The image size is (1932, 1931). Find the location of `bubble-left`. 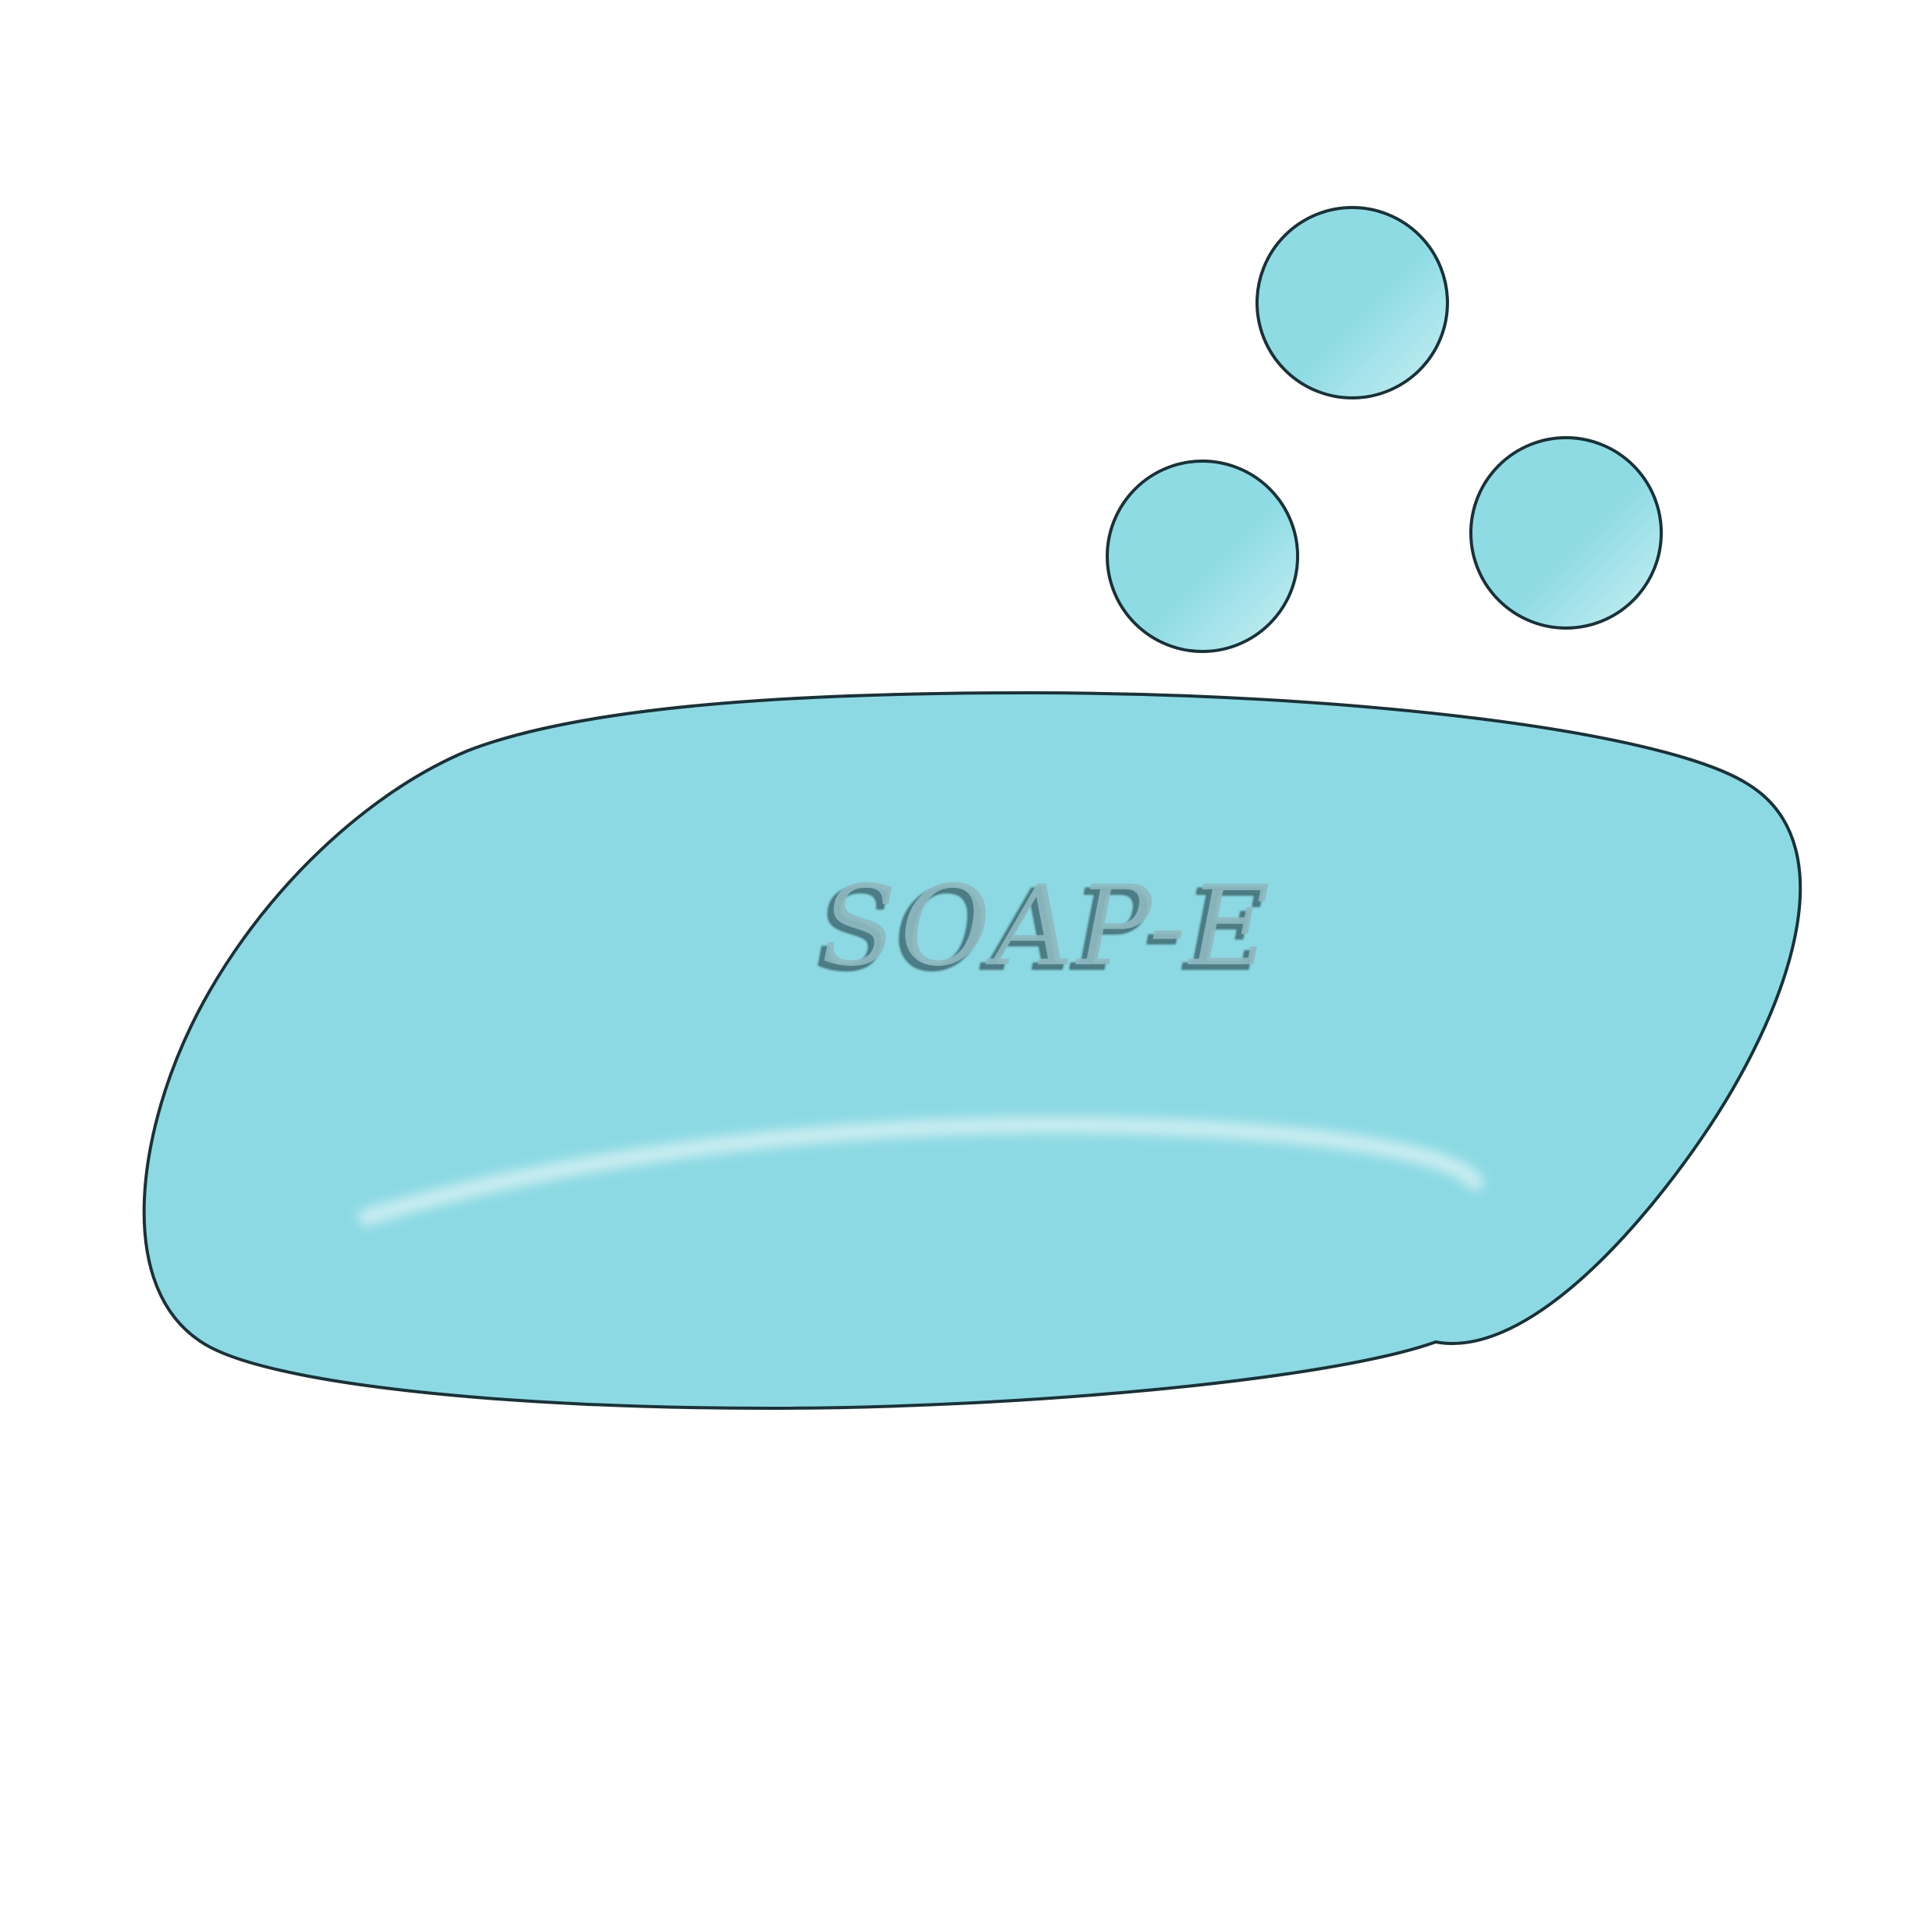

bubble-left is located at coordinates (1202, 556).